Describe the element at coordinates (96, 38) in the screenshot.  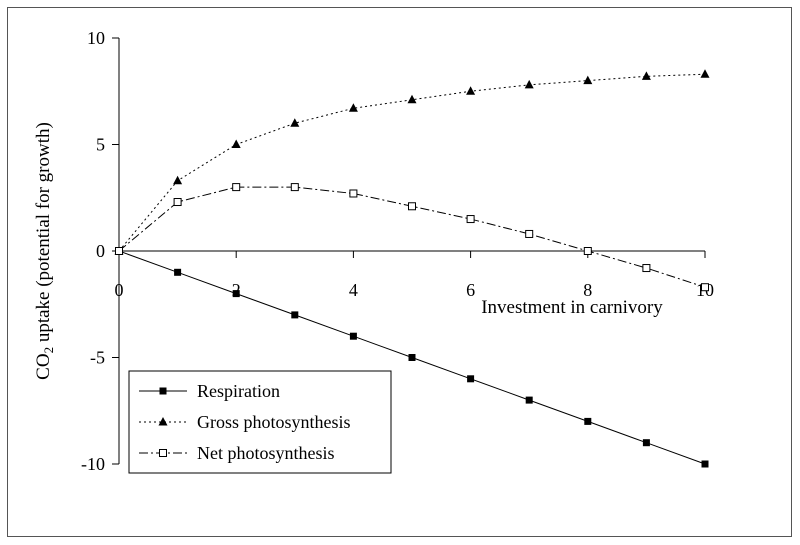
I see `y-tick-label: 10` at that location.